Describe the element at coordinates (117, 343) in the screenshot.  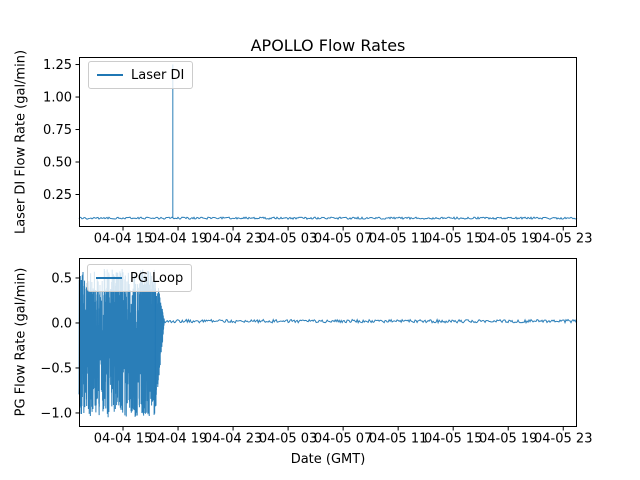
I see `line-segment-noise` at that location.